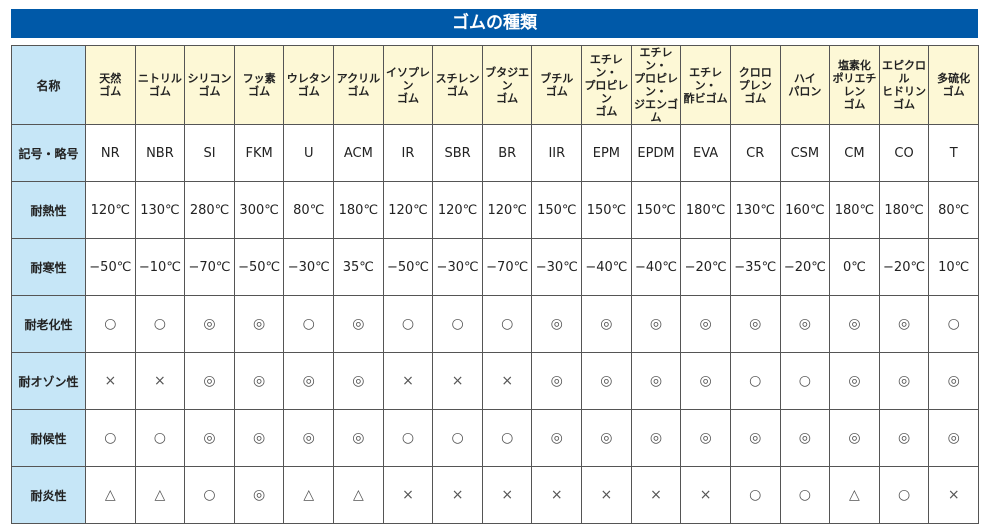 The width and height of the screenshot is (989, 524). Describe the element at coordinates (507, 85) in the screenshot. I see `rubber-name-header: ブタジエン ゴム` at that location.